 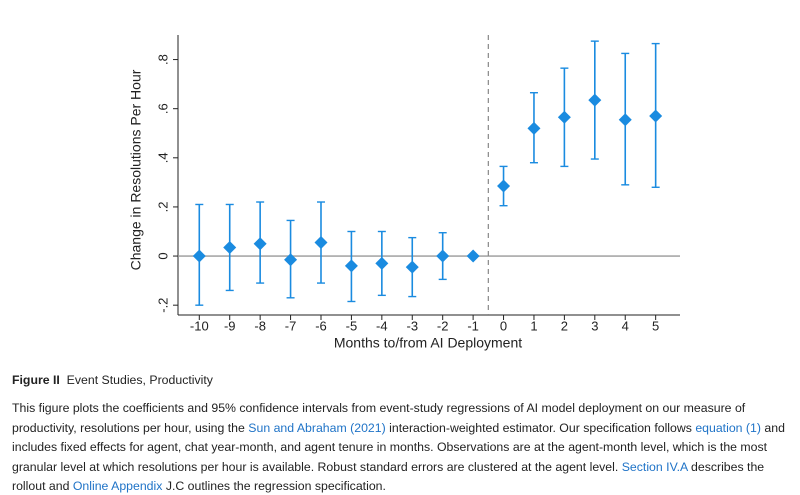 What do you see at coordinates (230, 325) in the screenshot?
I see `x-tick-label: -9` at bounding box center [230, 325].